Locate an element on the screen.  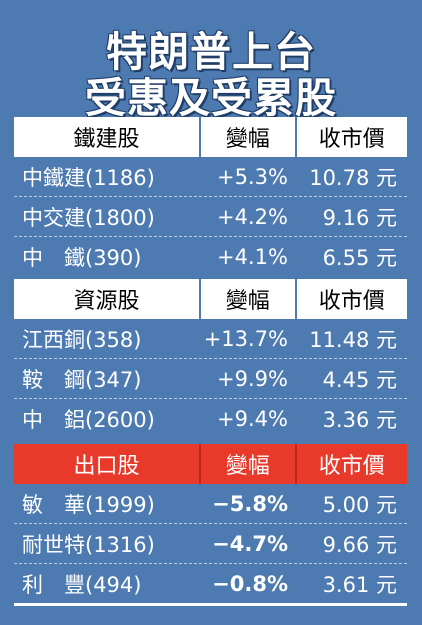
stock-name: 中交建(1800) is located at coordinates (88, 217).